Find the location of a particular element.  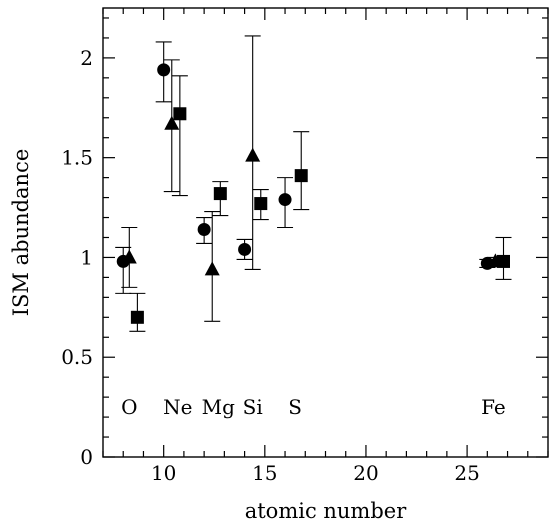

y-tick-label: 1 is located at coordinates (86, 257).